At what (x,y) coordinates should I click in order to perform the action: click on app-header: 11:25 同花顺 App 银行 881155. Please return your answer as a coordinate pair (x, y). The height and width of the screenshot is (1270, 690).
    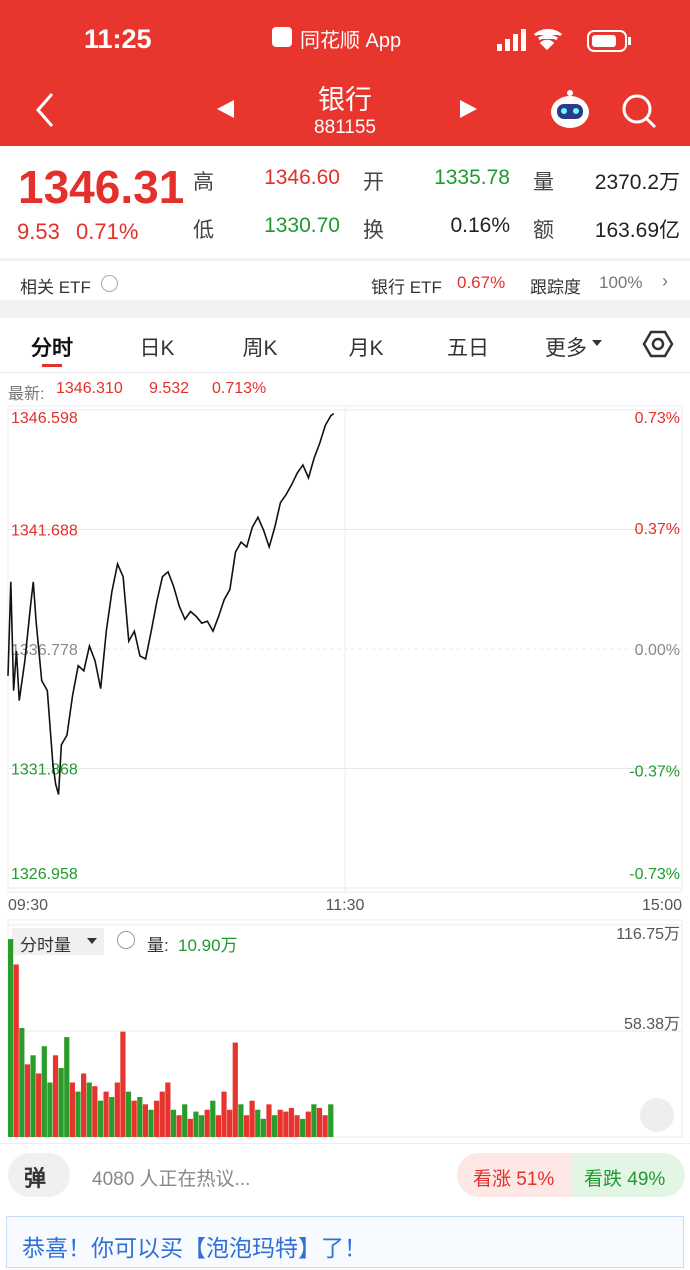
    Looking at the image, I should click on (345, 73).